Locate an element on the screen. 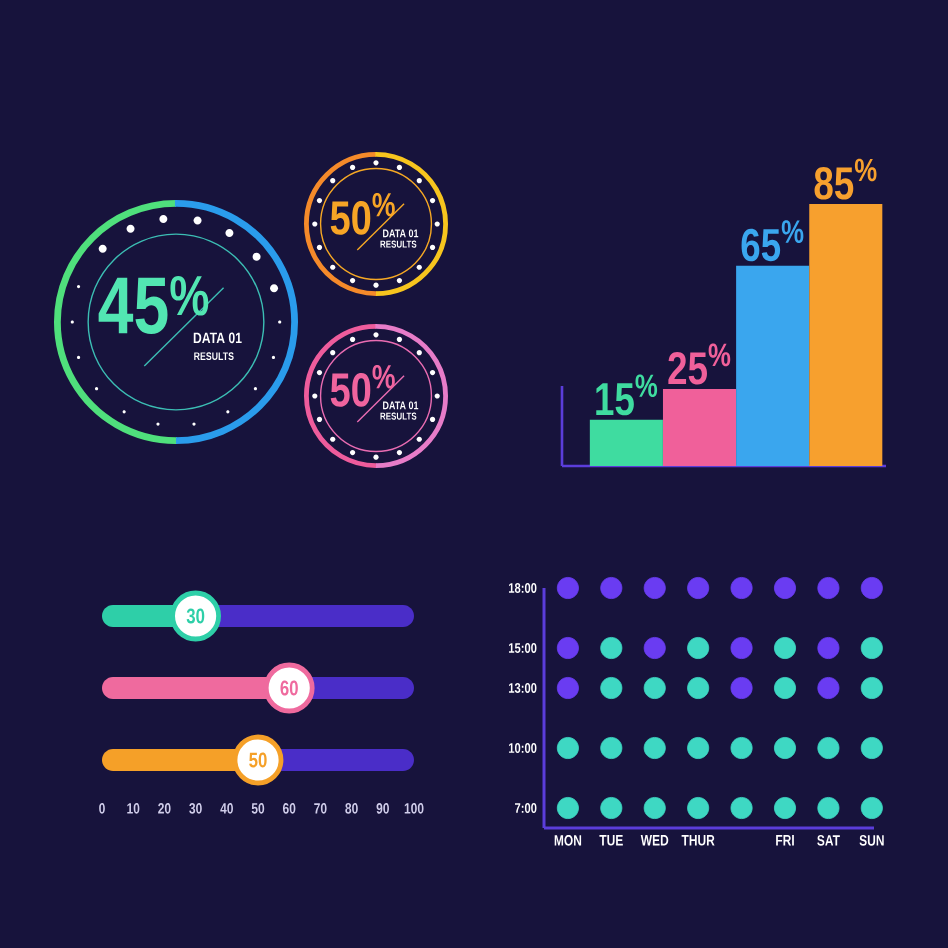 The image size is (948, 948). data-label: 30 is located at coordinates (195, 616).